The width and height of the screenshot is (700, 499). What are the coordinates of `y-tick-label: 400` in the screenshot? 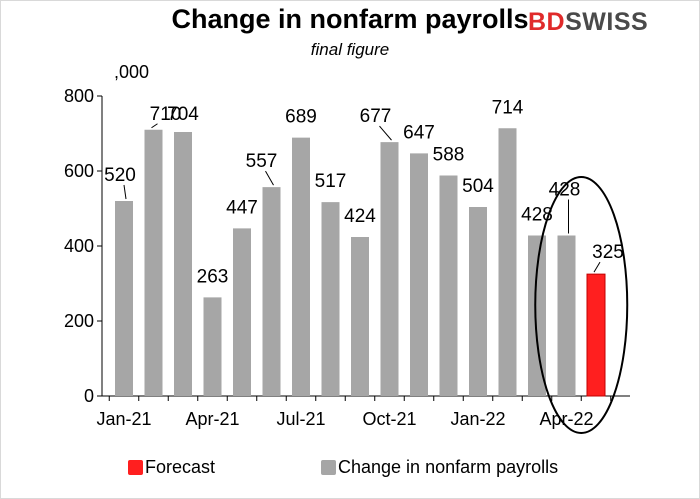 It's located at (79, 246).